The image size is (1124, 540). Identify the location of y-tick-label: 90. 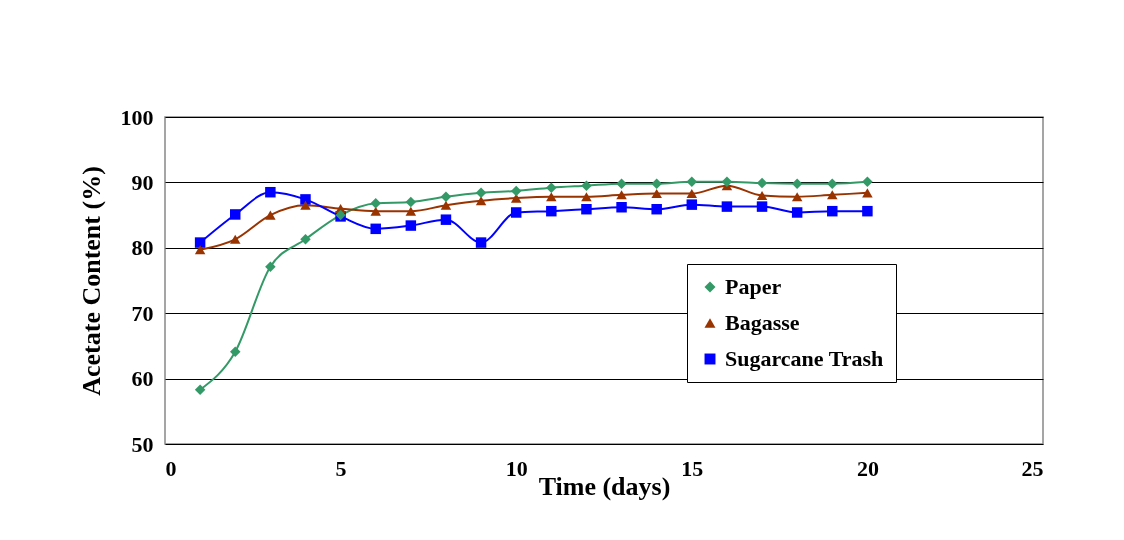
(142, 182).